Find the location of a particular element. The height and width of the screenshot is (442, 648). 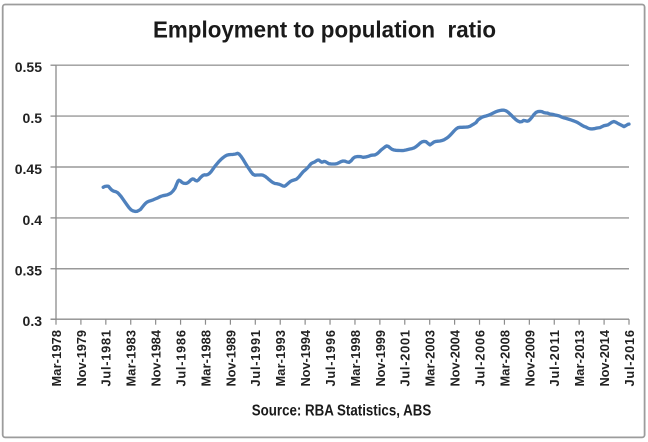

svg-text: Nov-1989 is located at coordinates (230, 358).